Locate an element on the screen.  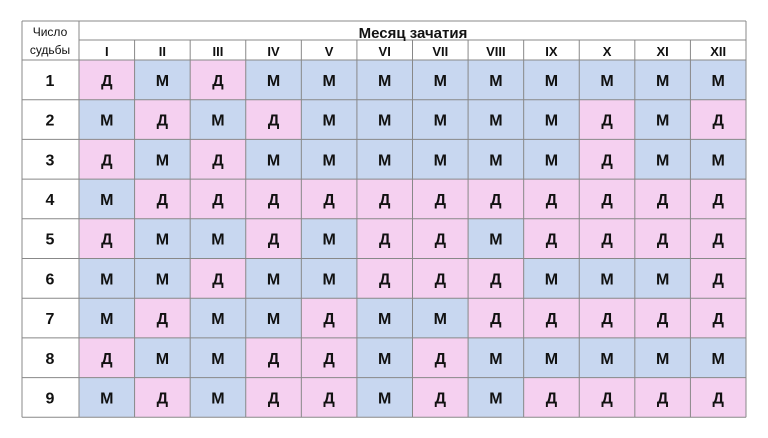
fate-number: 9 is located at coordinates (50, 398).